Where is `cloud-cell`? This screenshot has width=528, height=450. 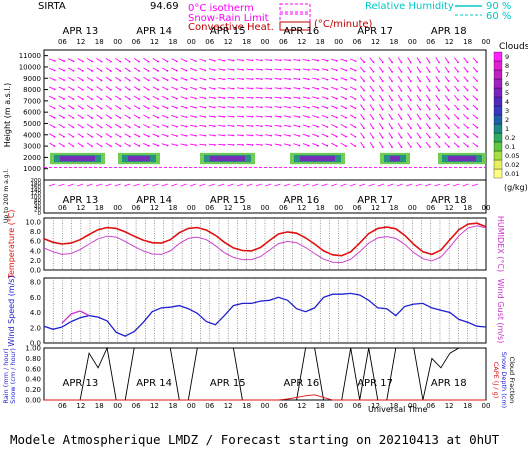 cloud-cell is located at coordinates (317, 158).